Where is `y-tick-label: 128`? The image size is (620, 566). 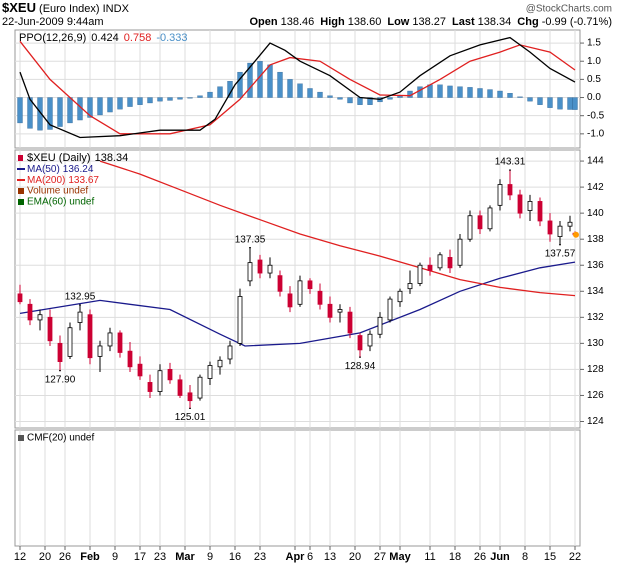 y-tick-label: 128 is located at coordinates (595, 369).